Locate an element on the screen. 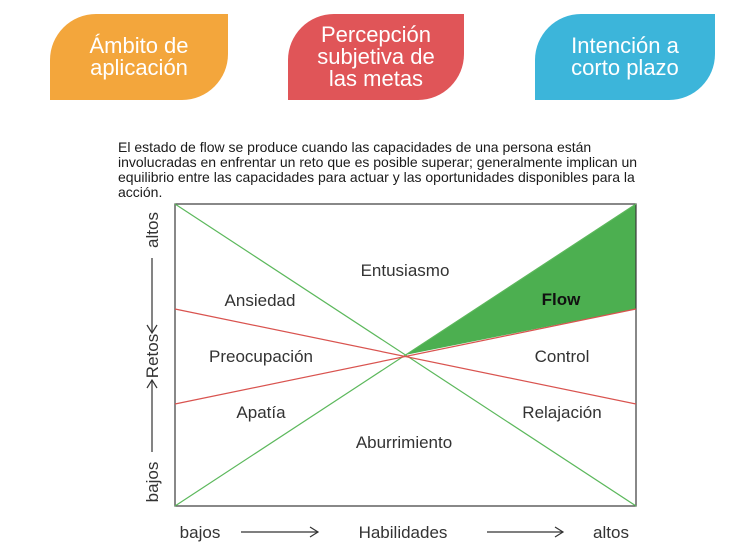  badge-intencion: Intención a corto plazo is located at coordinates (625, 57).